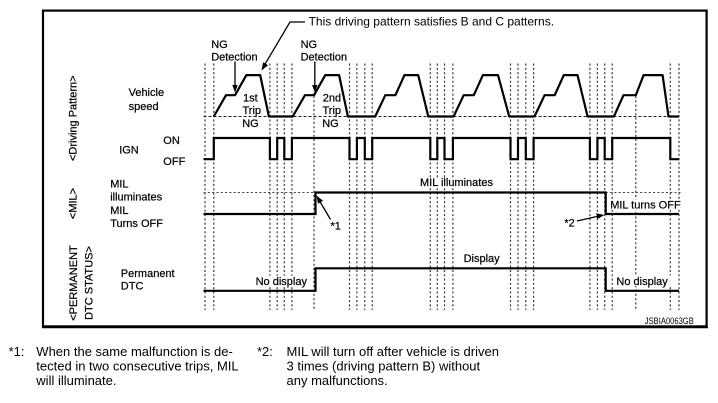  I want to click on svg-text: 2nd, so click(332, 98).